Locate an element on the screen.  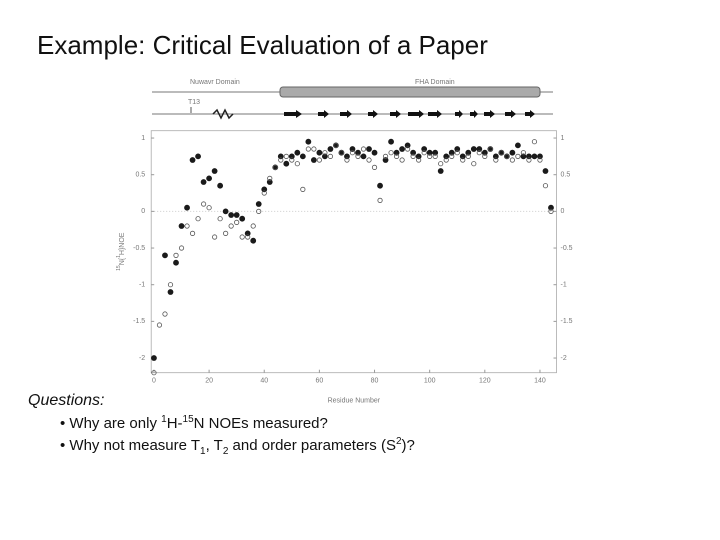
questions-heading: Questions: is located at coordinates (66, 400).